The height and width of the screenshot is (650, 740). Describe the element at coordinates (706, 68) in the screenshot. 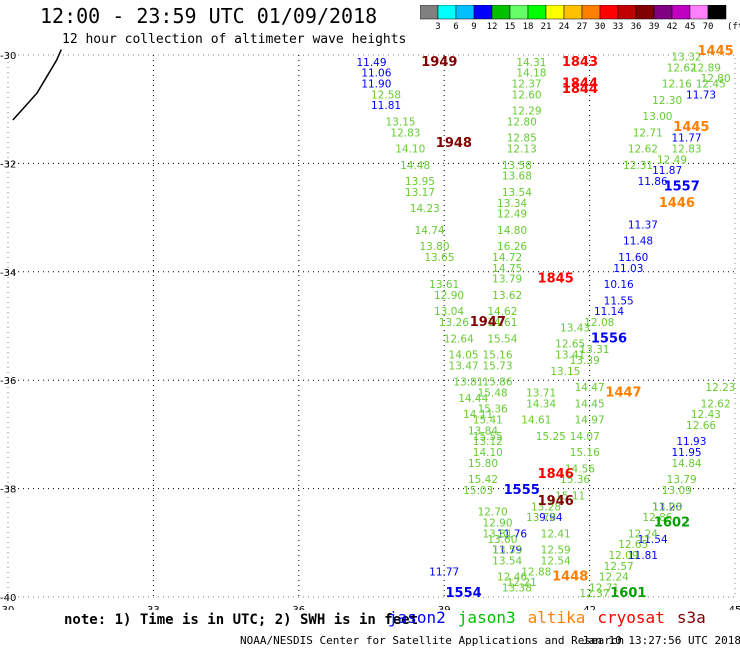

I see `wave-height-point: 12.89` at that location.